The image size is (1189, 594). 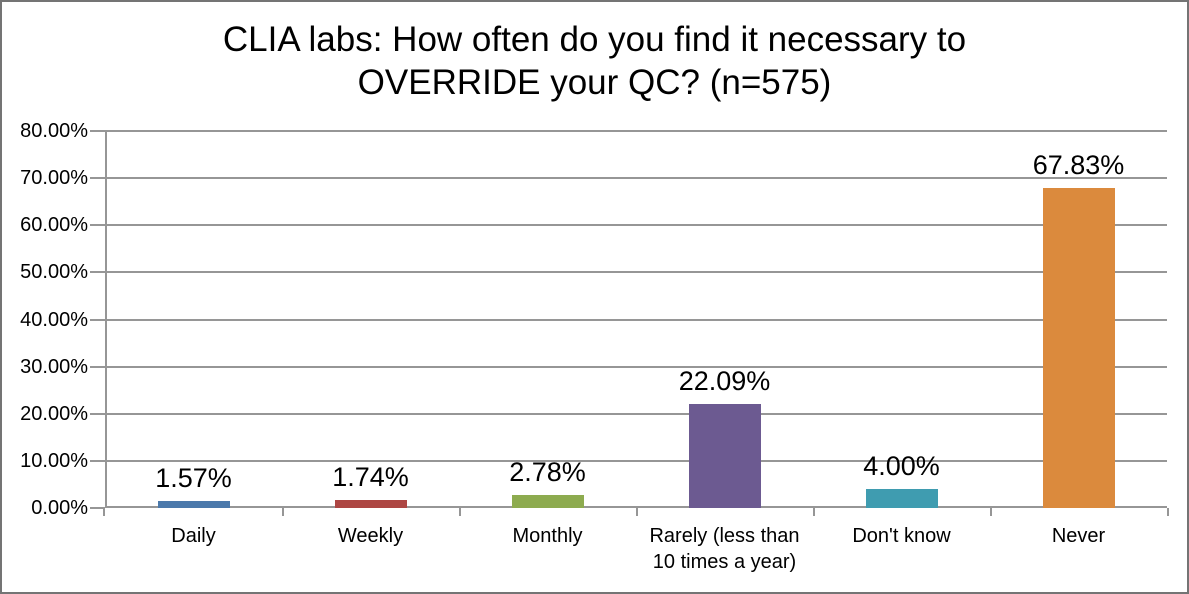 I want to click on category-label: Monthly, so click(x=547, y=536).